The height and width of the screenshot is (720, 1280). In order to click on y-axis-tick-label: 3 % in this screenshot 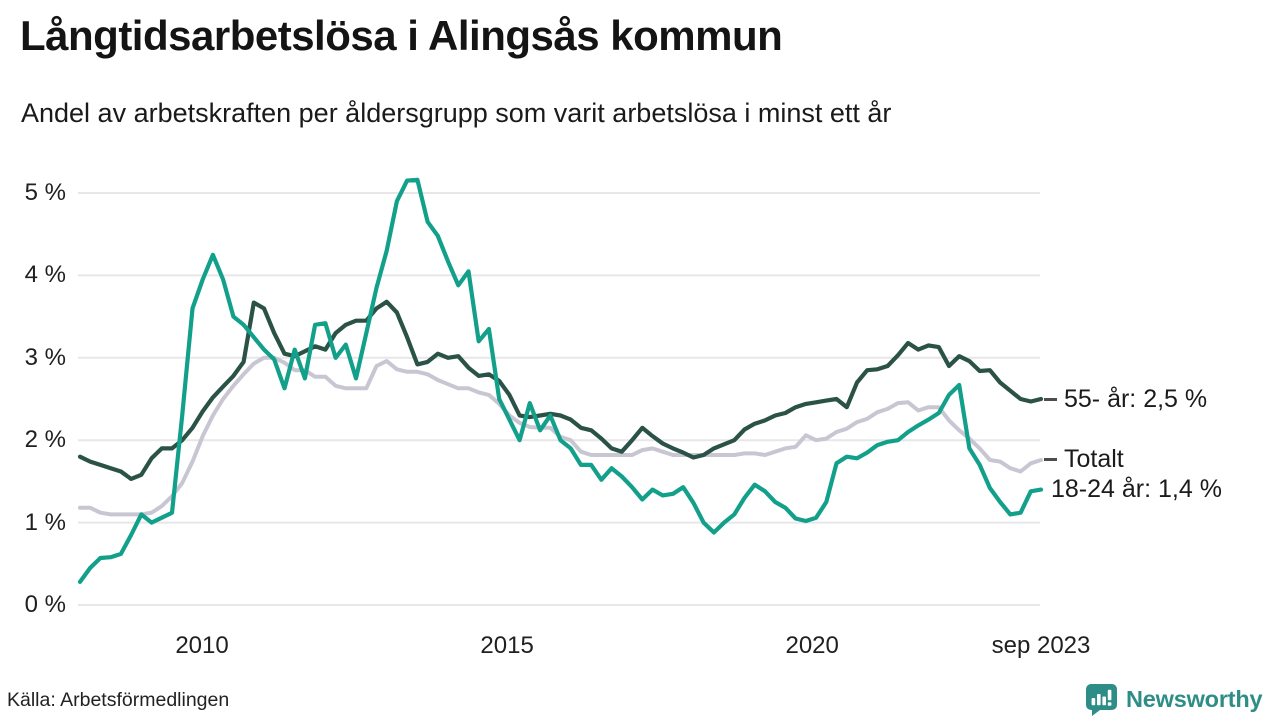, I will do `click(45, 357)`.